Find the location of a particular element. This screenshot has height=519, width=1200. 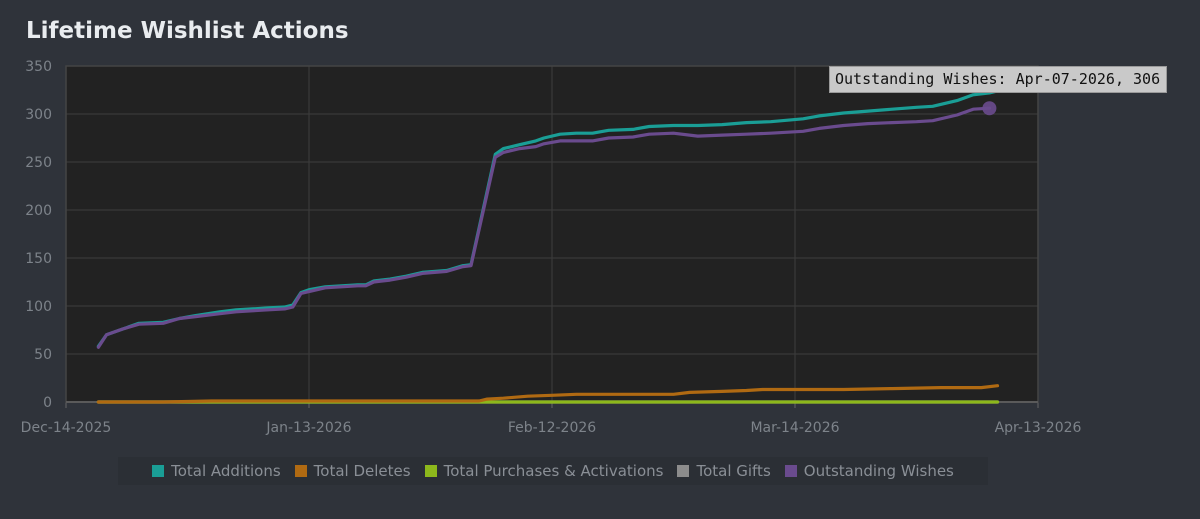

legend-label-total-additions: Total Additions is located at coordinates (226, 471).